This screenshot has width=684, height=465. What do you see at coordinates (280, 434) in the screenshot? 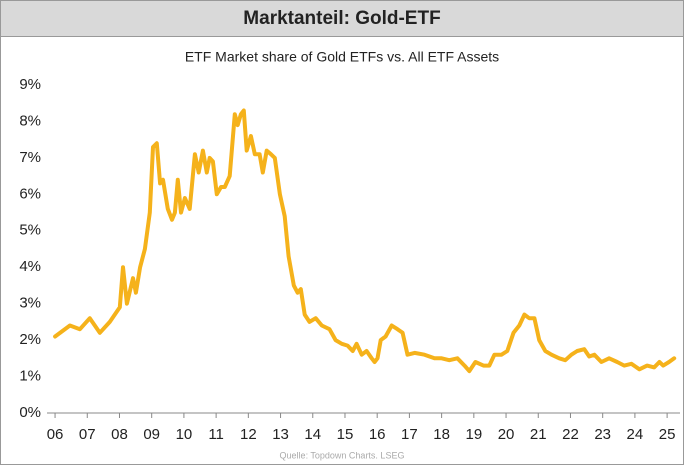
I see `x-tick-label: 13` at bounding box center [280, 434].